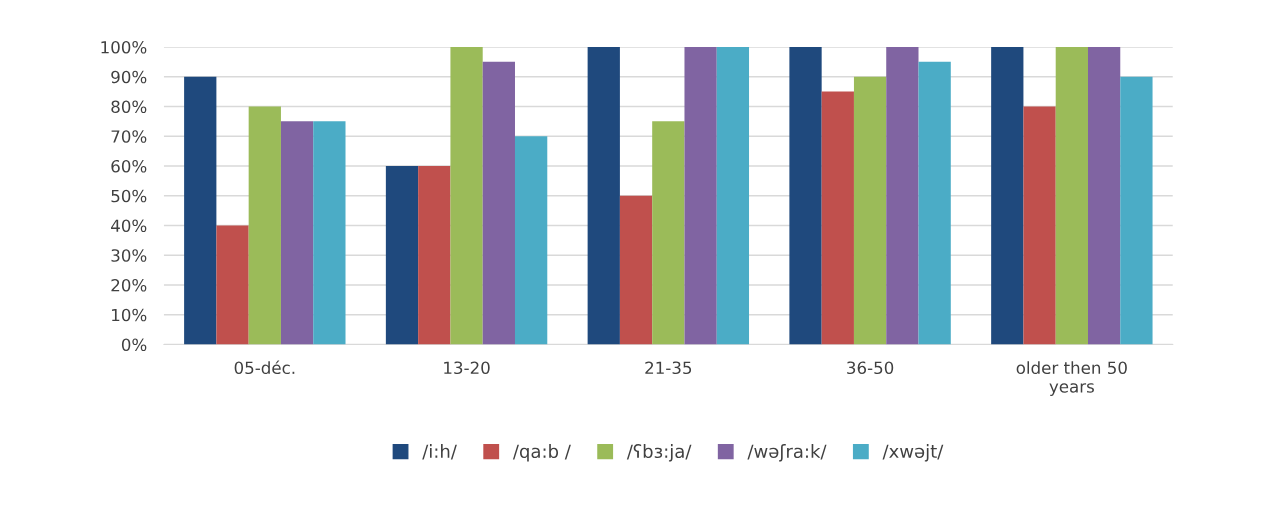 Image resolution: width=1261 pixels, height=522 pixels. I want to click on y-tick-label: 60%, so click(129, 166).